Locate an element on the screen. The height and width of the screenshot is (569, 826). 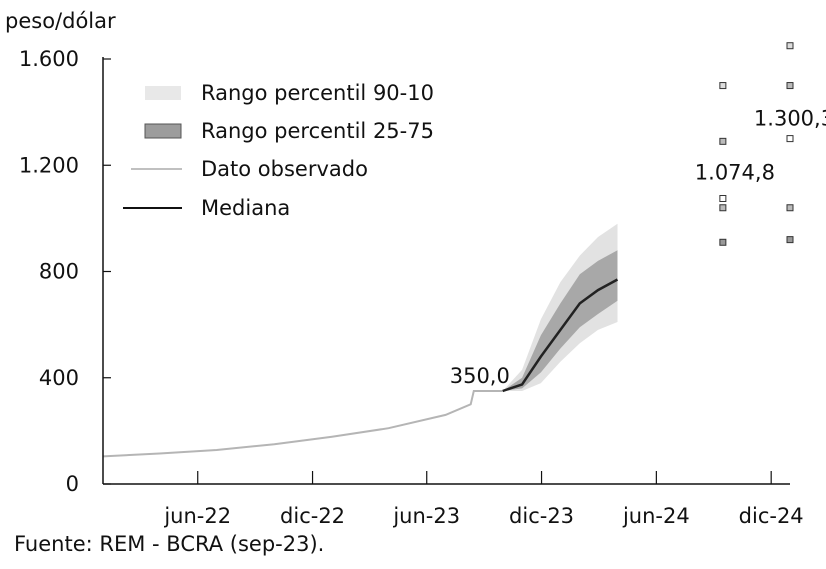
legend-swatch-p90-p10 is located at coordinates (163, 93).